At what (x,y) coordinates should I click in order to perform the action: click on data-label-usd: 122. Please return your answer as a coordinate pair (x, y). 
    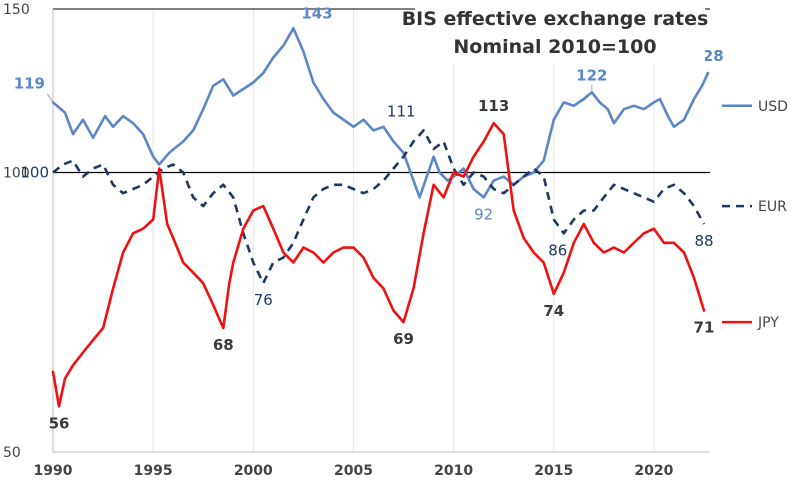
    Looking at the image, I should click on (591, 75).